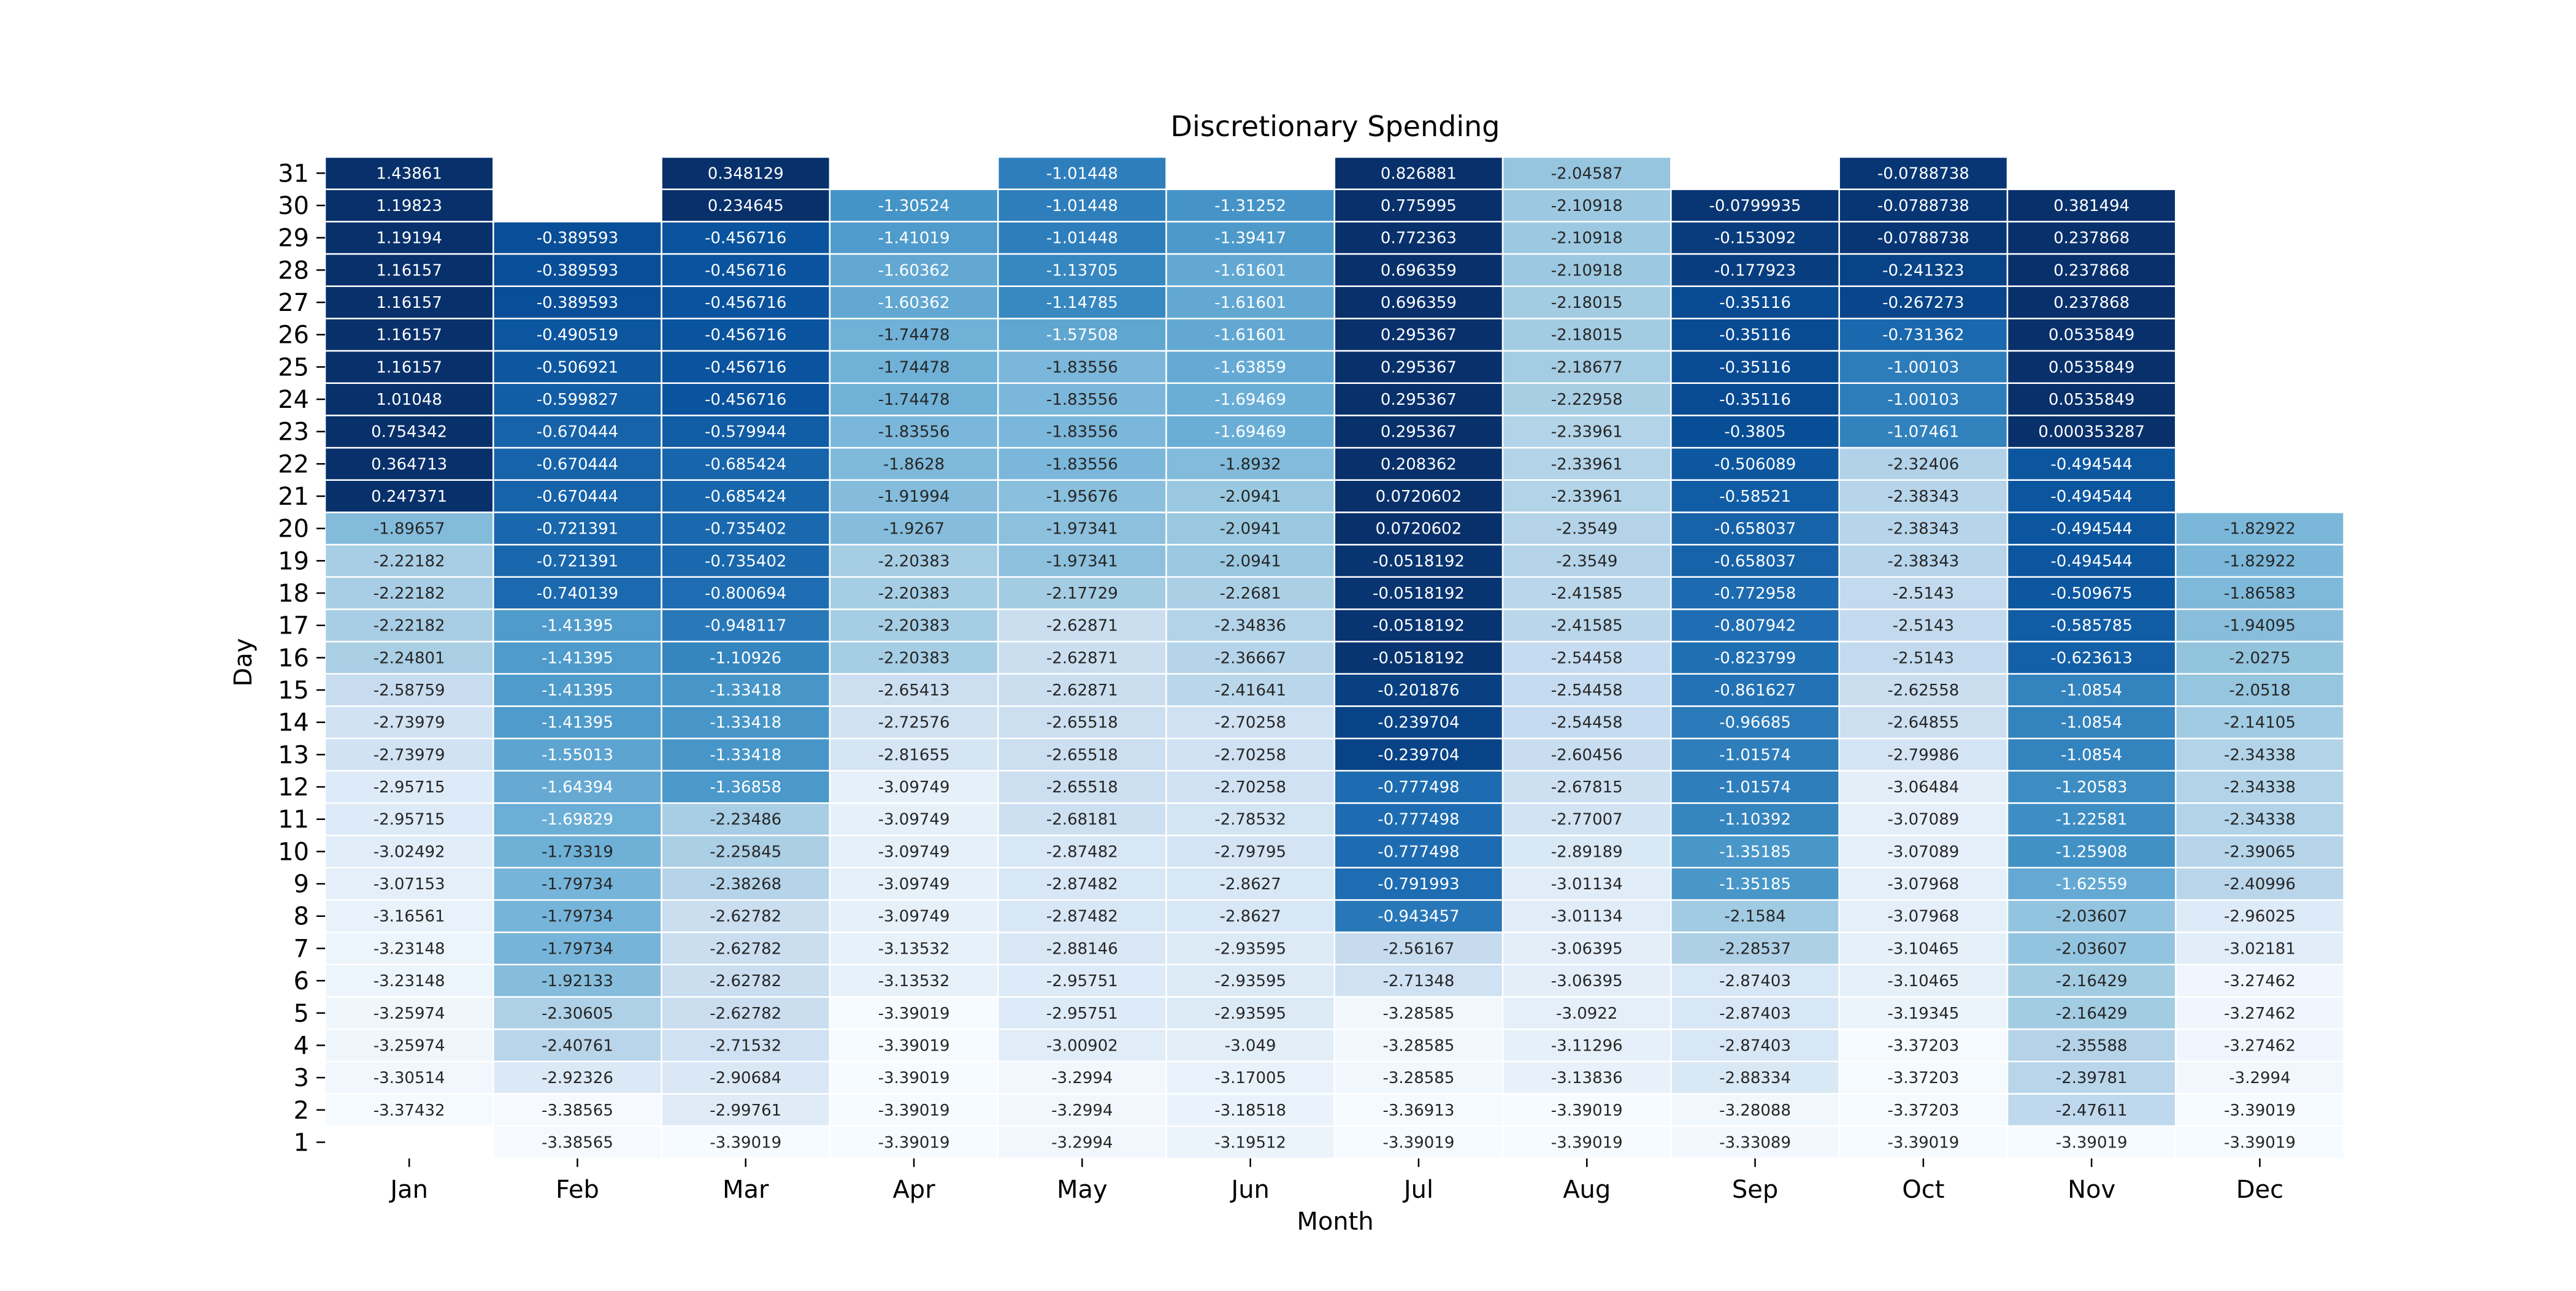 This screenshot has width=2576, height=1291. I want to click on cell-value-label: -0.389593, so click(577, 270).